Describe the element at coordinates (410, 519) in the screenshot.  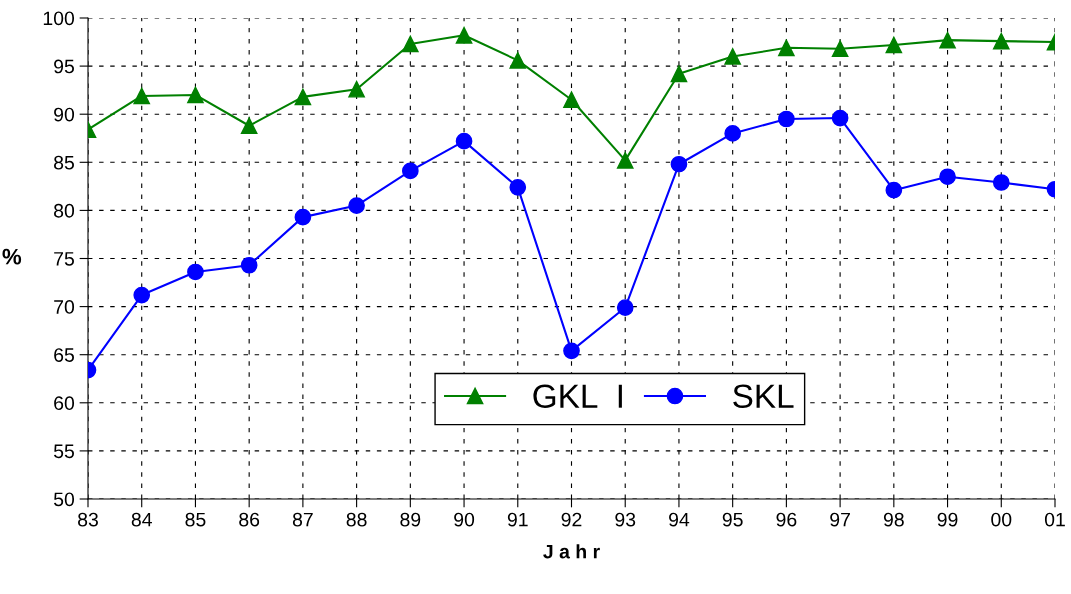
I see `x-tick-label: 89` at that location.